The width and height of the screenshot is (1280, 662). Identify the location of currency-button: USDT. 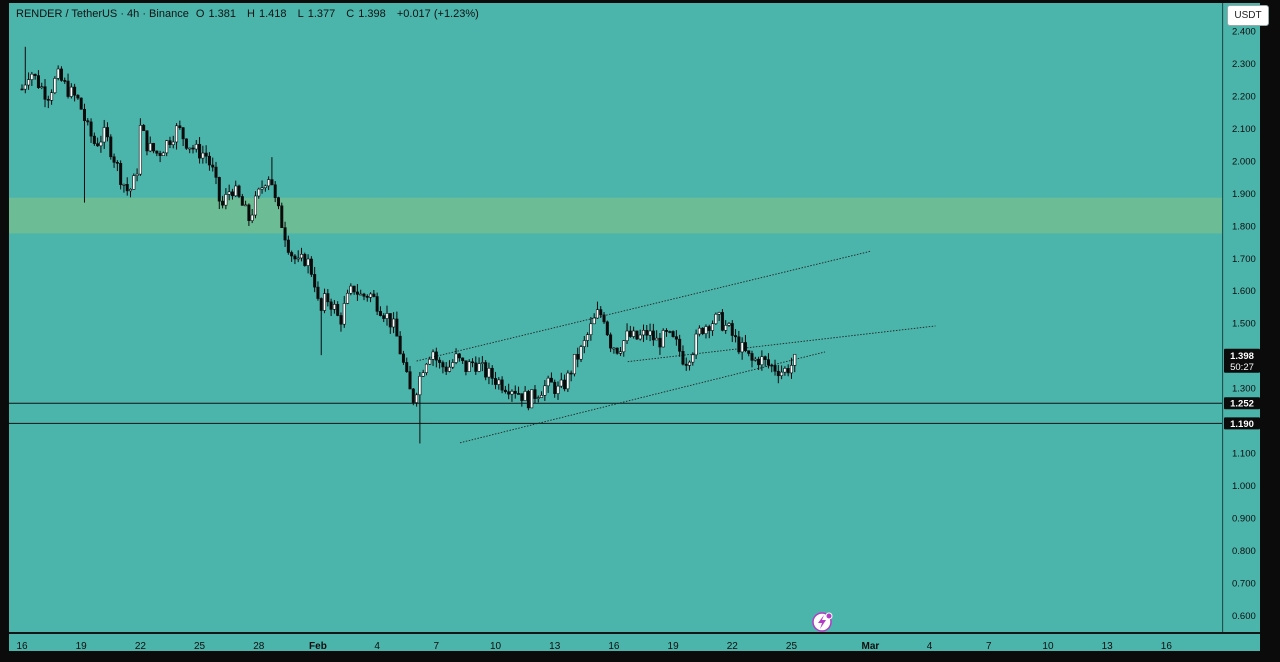
(1248, 15).